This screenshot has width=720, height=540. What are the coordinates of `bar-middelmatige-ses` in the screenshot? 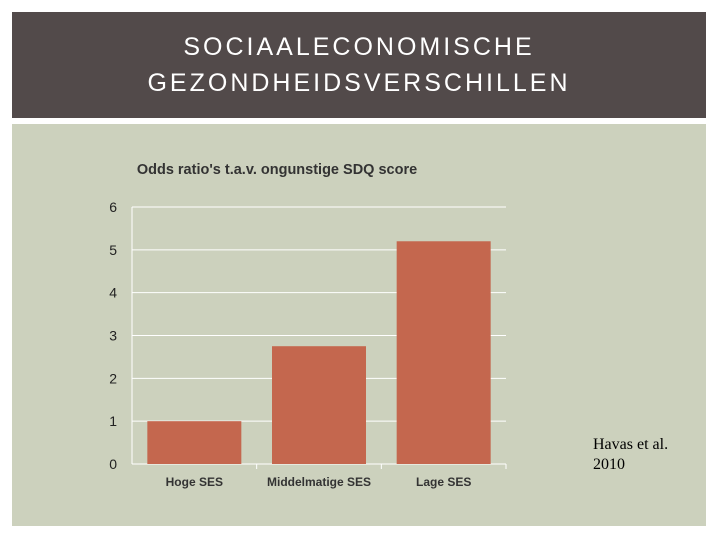 It's located at (319, 405).